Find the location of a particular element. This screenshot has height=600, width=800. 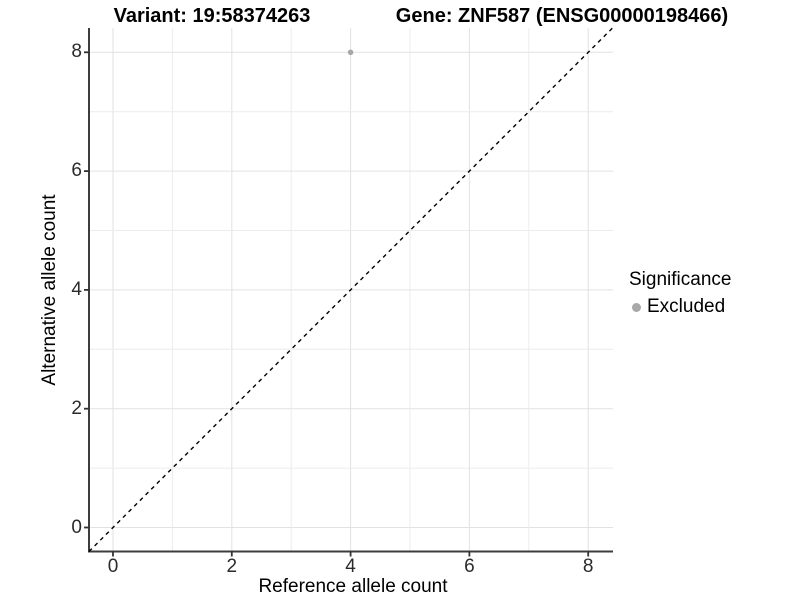

legend-title: Significance is located at coordinates (680, 279).